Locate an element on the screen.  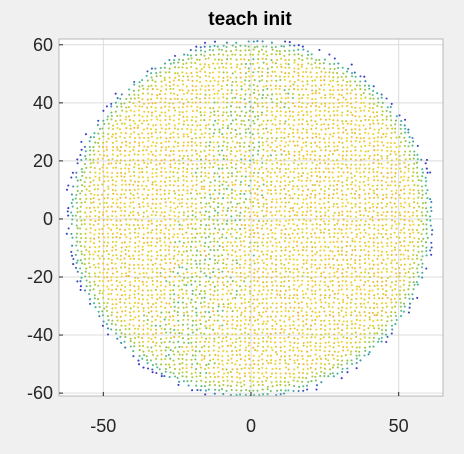
scatter-point-2014 is located at coordinates (214, 173).